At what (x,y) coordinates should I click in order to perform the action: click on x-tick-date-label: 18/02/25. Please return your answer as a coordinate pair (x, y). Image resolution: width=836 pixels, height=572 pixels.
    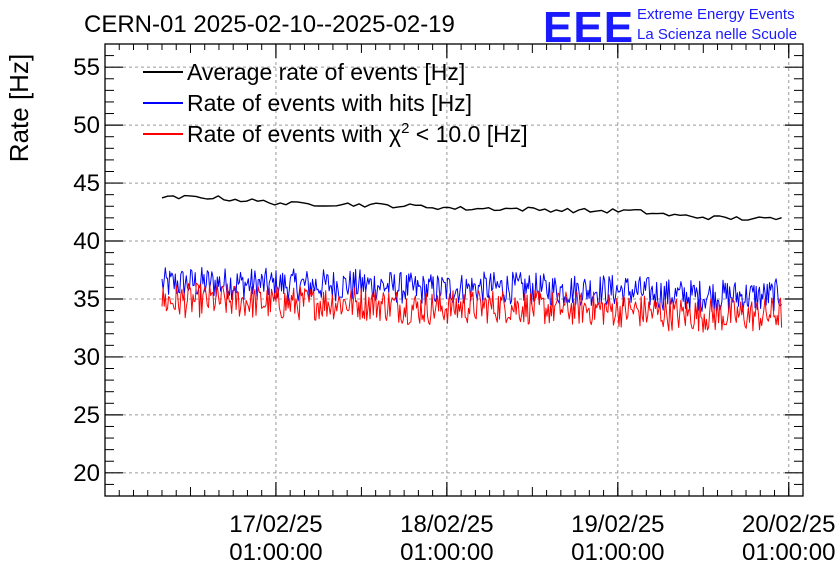
    Looking at the image, I should click on (446, 524).